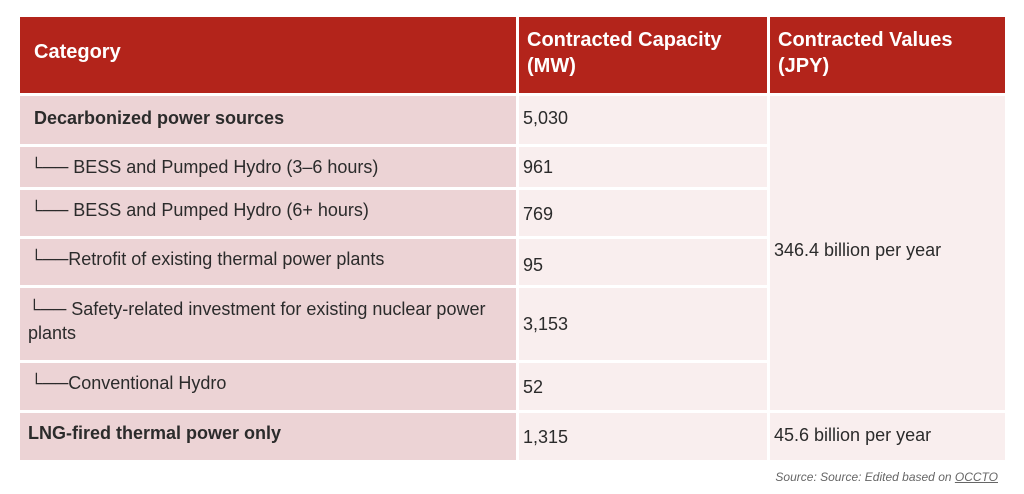  I want to click on source-link-occto: OCCTO, so click(976, 477).